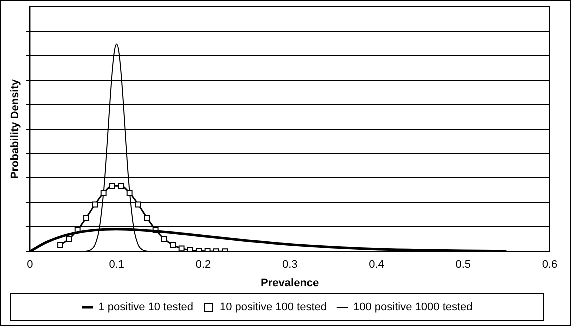  I want to click on y-axis-title: Probability Density, so click(16, 129).